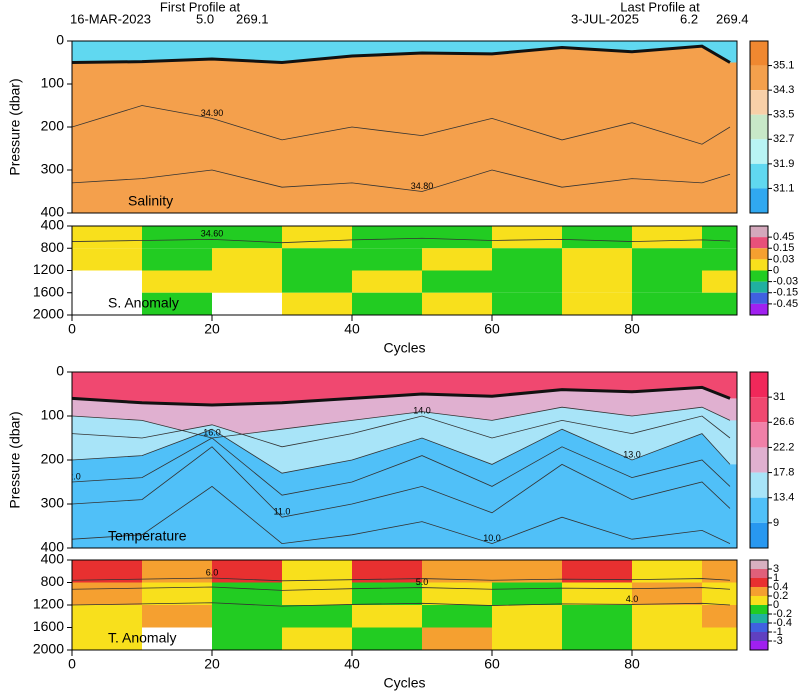  Describe the element at coordinates (776, 578) in the screenshot. I see `colorbar-label: 1` at that location.